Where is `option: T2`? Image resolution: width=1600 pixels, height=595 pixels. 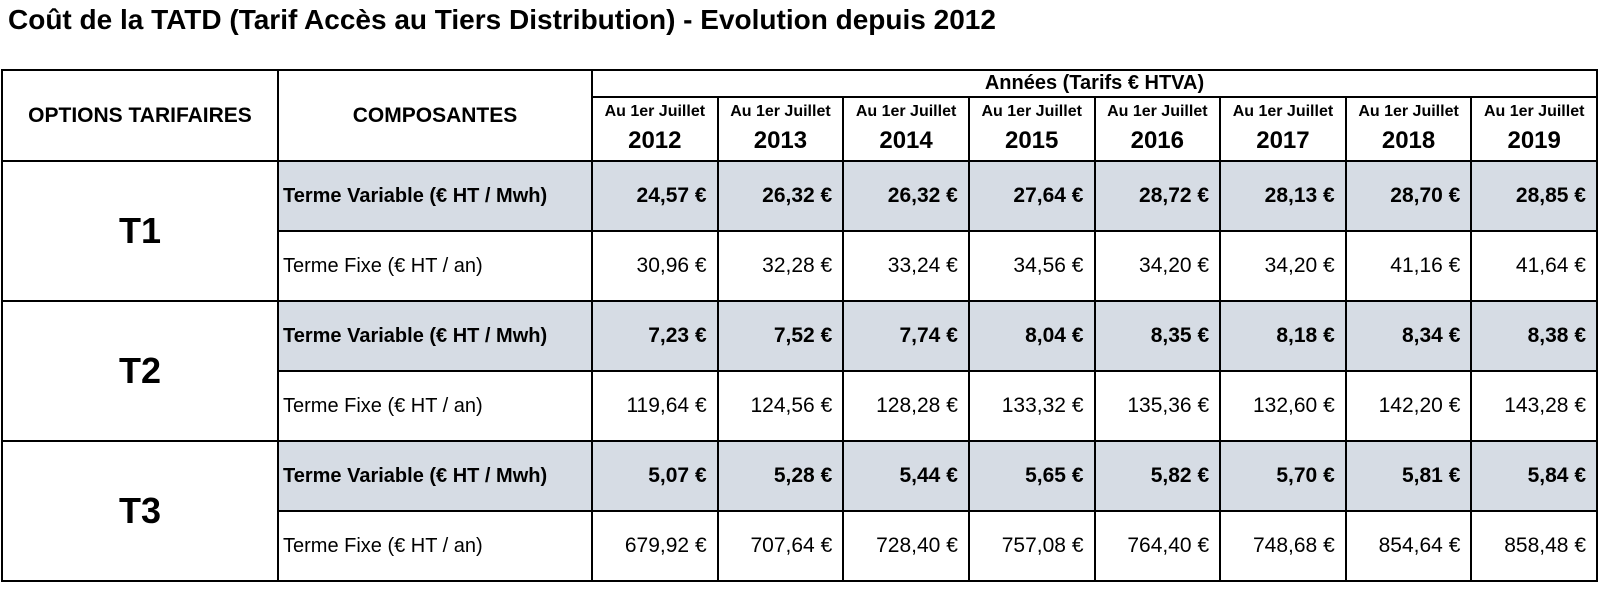 option: T2 is located at coordinates (140, 371).